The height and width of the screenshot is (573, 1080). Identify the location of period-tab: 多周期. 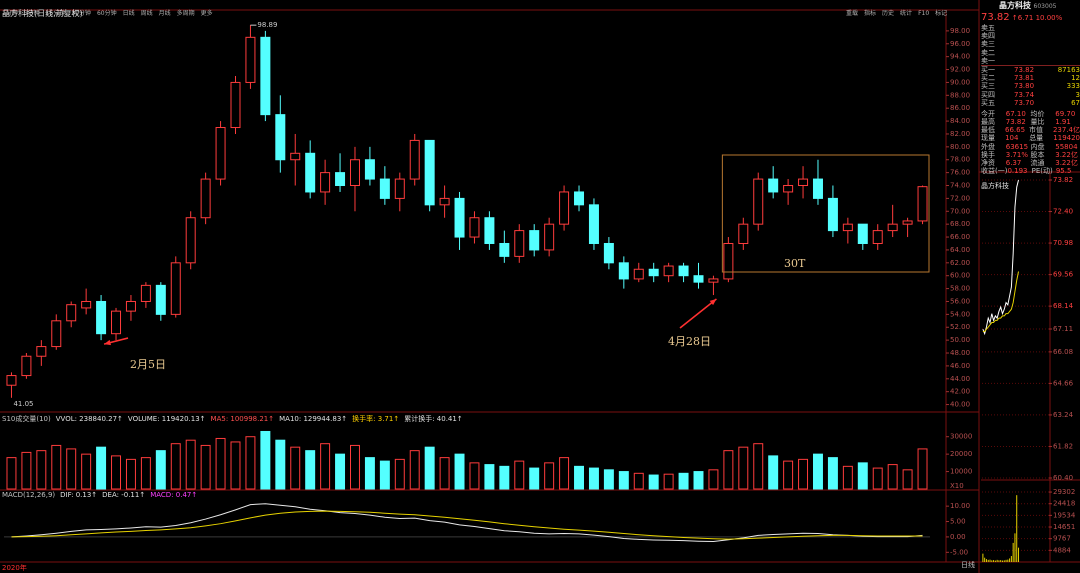
(185, 13).